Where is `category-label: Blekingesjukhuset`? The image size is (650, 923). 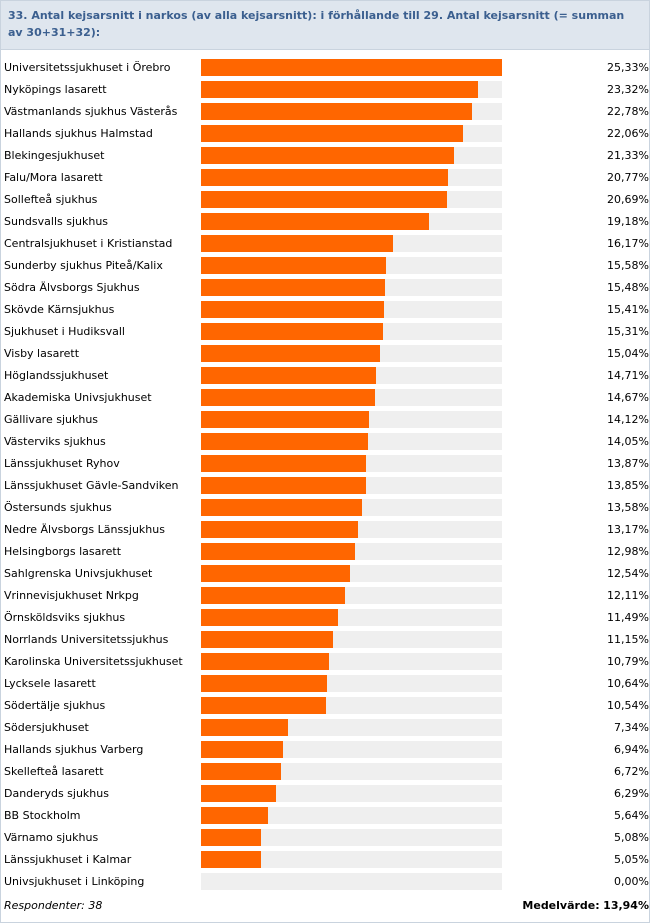 category-label: Blekingesjukhuset is located at coordinates (54, 155).